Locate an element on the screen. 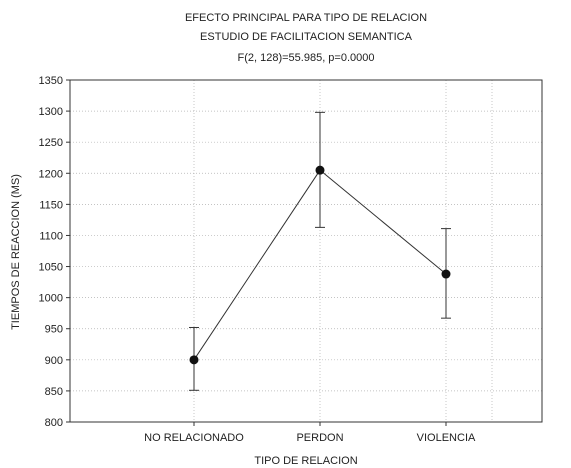  y-tick-label: 1300 is located at coordinates (51, 112).